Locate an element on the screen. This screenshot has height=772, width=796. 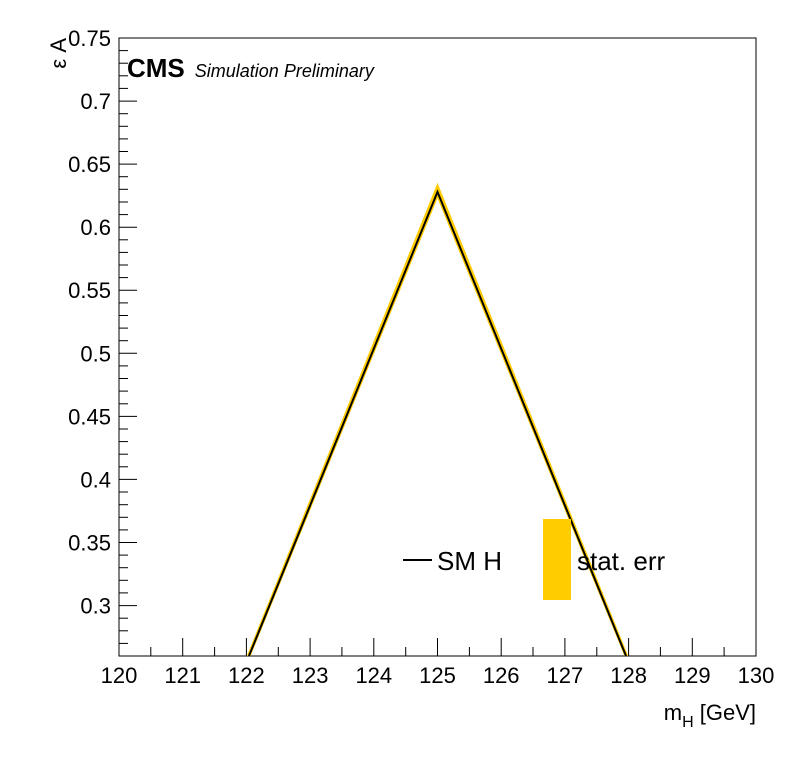
y-axis-ticks is located at coordinates (128, 347).